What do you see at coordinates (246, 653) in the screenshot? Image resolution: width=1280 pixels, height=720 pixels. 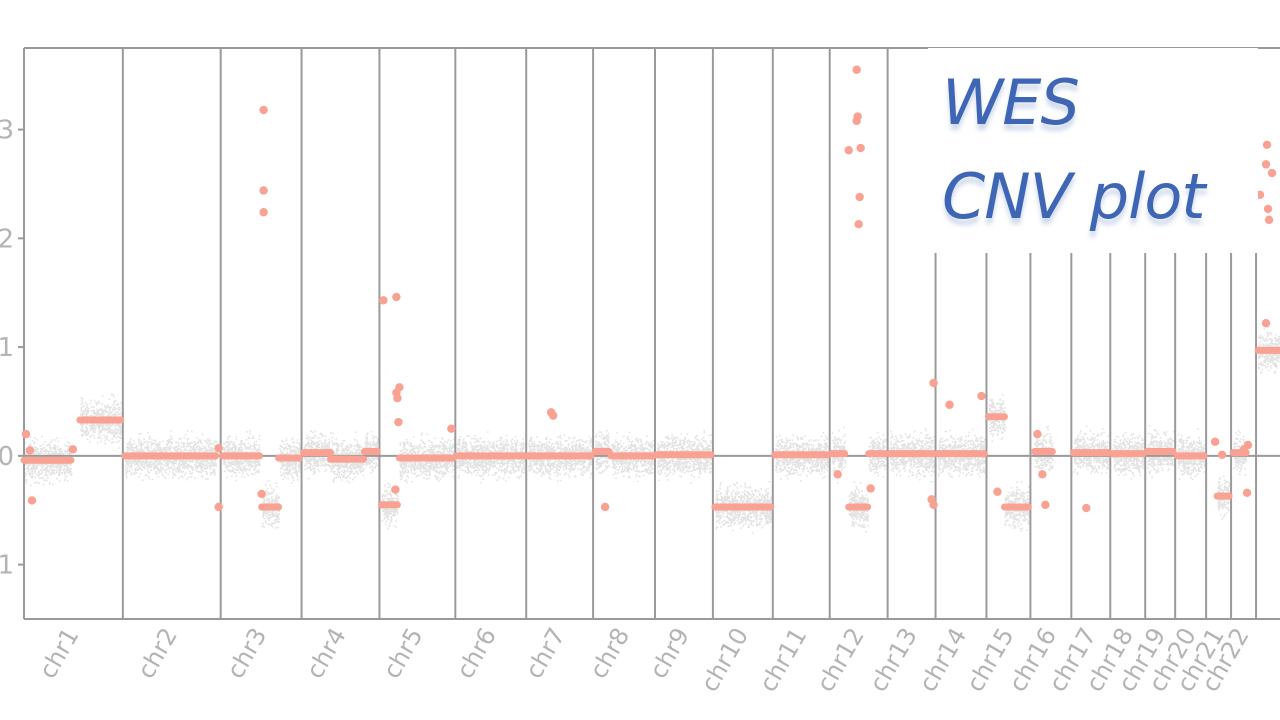 I see `x-tick-label: chr3` at bounding box center [246, 653].